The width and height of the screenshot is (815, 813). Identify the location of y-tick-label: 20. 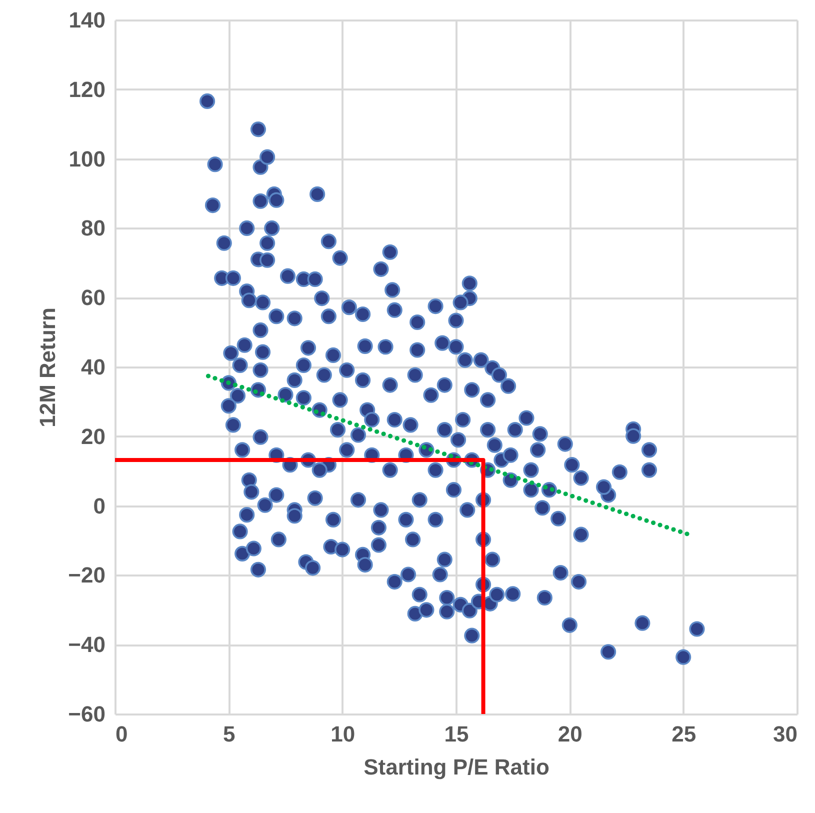
(93, 436).